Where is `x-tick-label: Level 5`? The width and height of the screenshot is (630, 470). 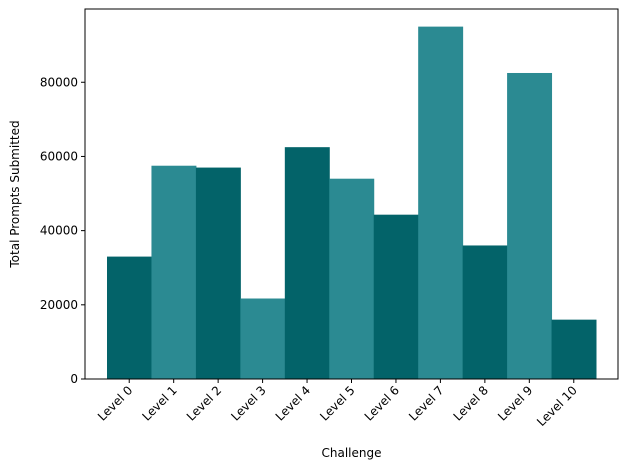
x-tick-label: Level 5 is located at coordinates (337, 403).